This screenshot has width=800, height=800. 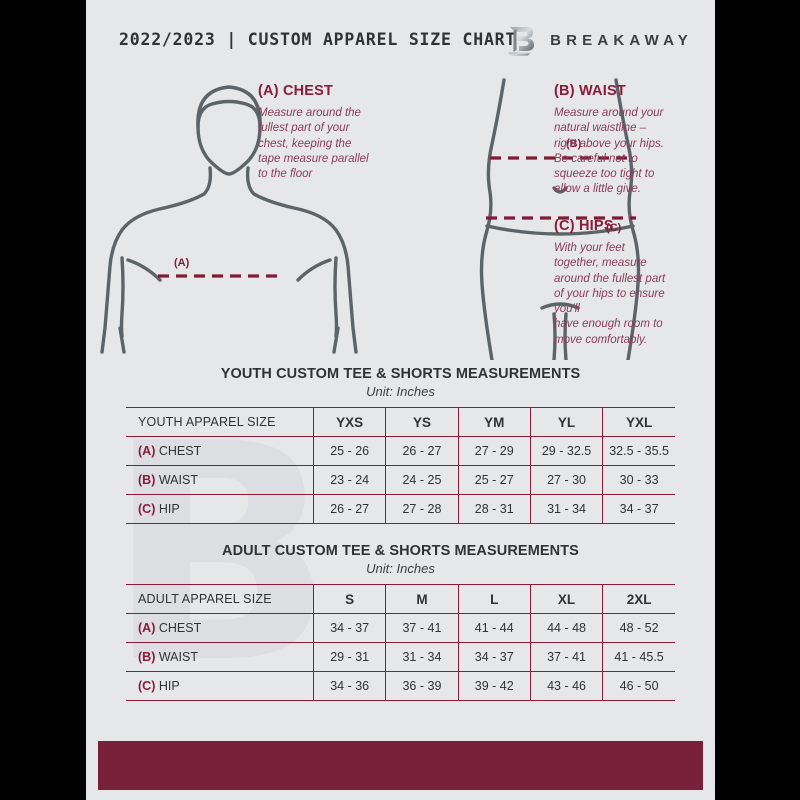 What do you see at coordinates (400, 551) in the screenshot?
I see `adult-table-title: ADULT CUSTOM TEE & SHORTS MEASUREMENTS` at bounding box center [400, 551].